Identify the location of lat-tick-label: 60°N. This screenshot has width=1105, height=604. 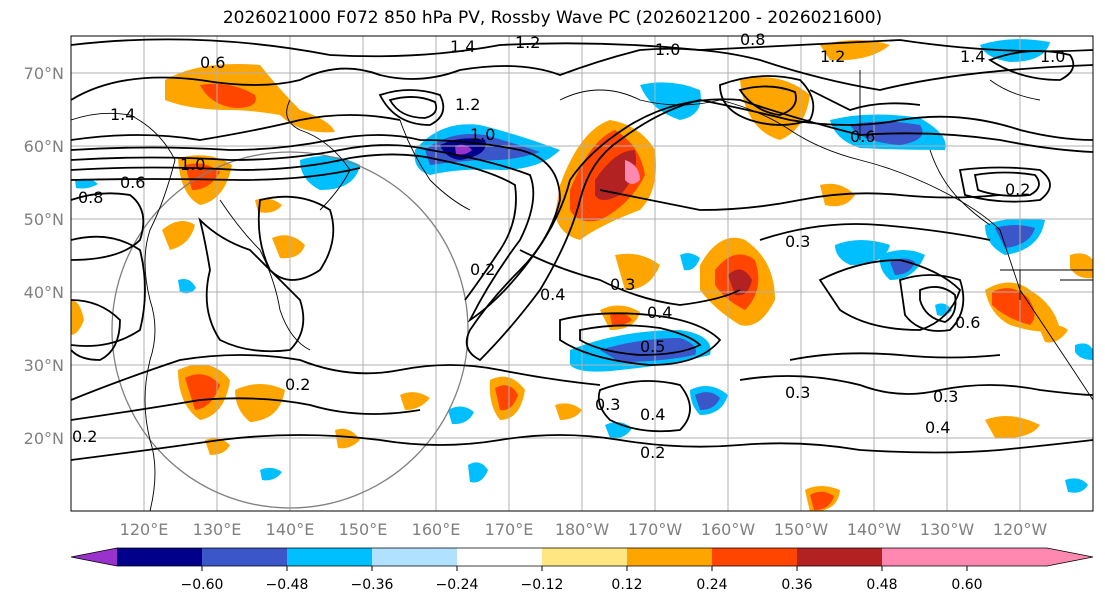
(44, 146).